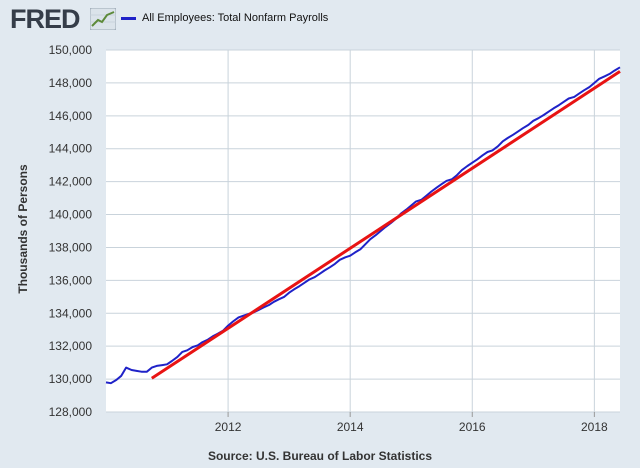 Image resolution: width=640 pixels, height=468 pixels. What do you see at coordinates (594, 427) in the screenshot?
I see `x-tick-label: 2018` at bounding box center [594, 427].